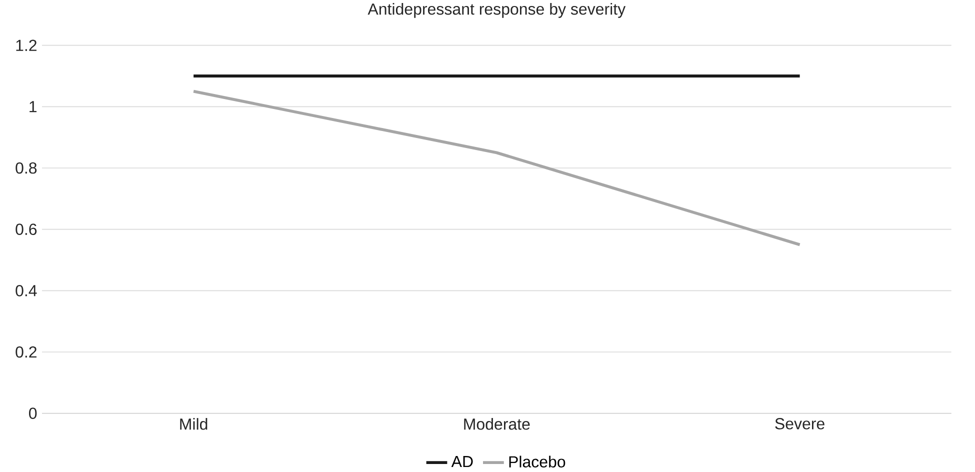  Describe the element at coordinates (33, 413) in the screenshot. I see `y-tick-label: 0` at that location.